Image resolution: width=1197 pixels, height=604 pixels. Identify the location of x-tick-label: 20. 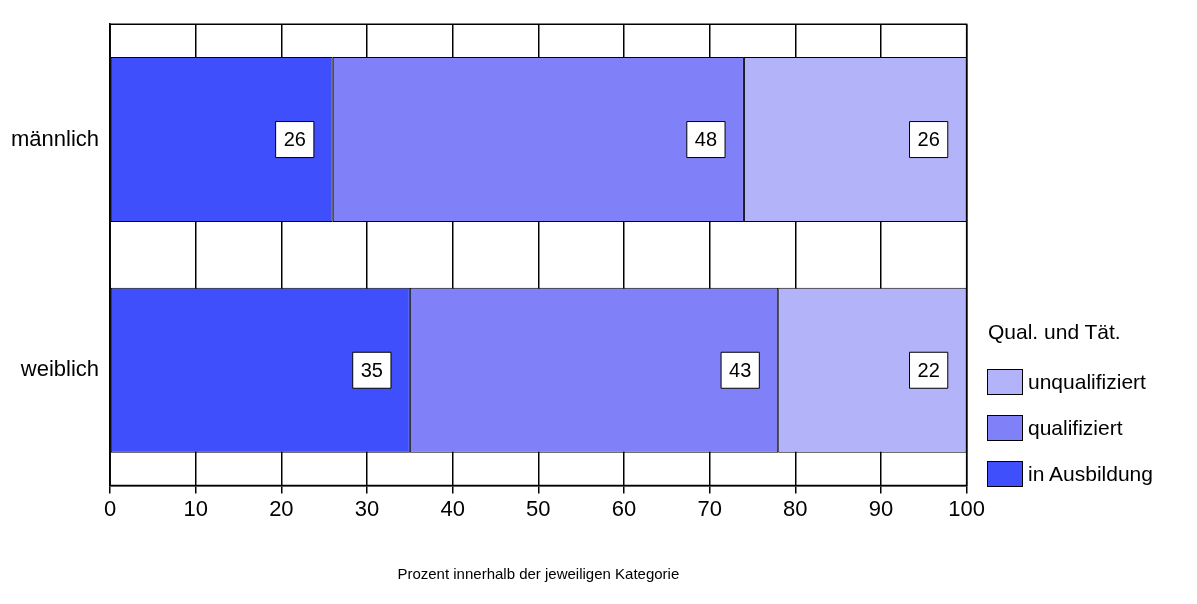
(281, 508).